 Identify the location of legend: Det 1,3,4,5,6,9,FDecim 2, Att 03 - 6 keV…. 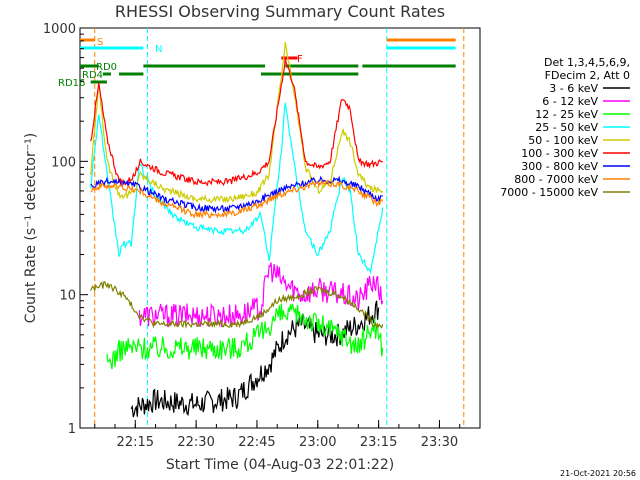
(565, 127).